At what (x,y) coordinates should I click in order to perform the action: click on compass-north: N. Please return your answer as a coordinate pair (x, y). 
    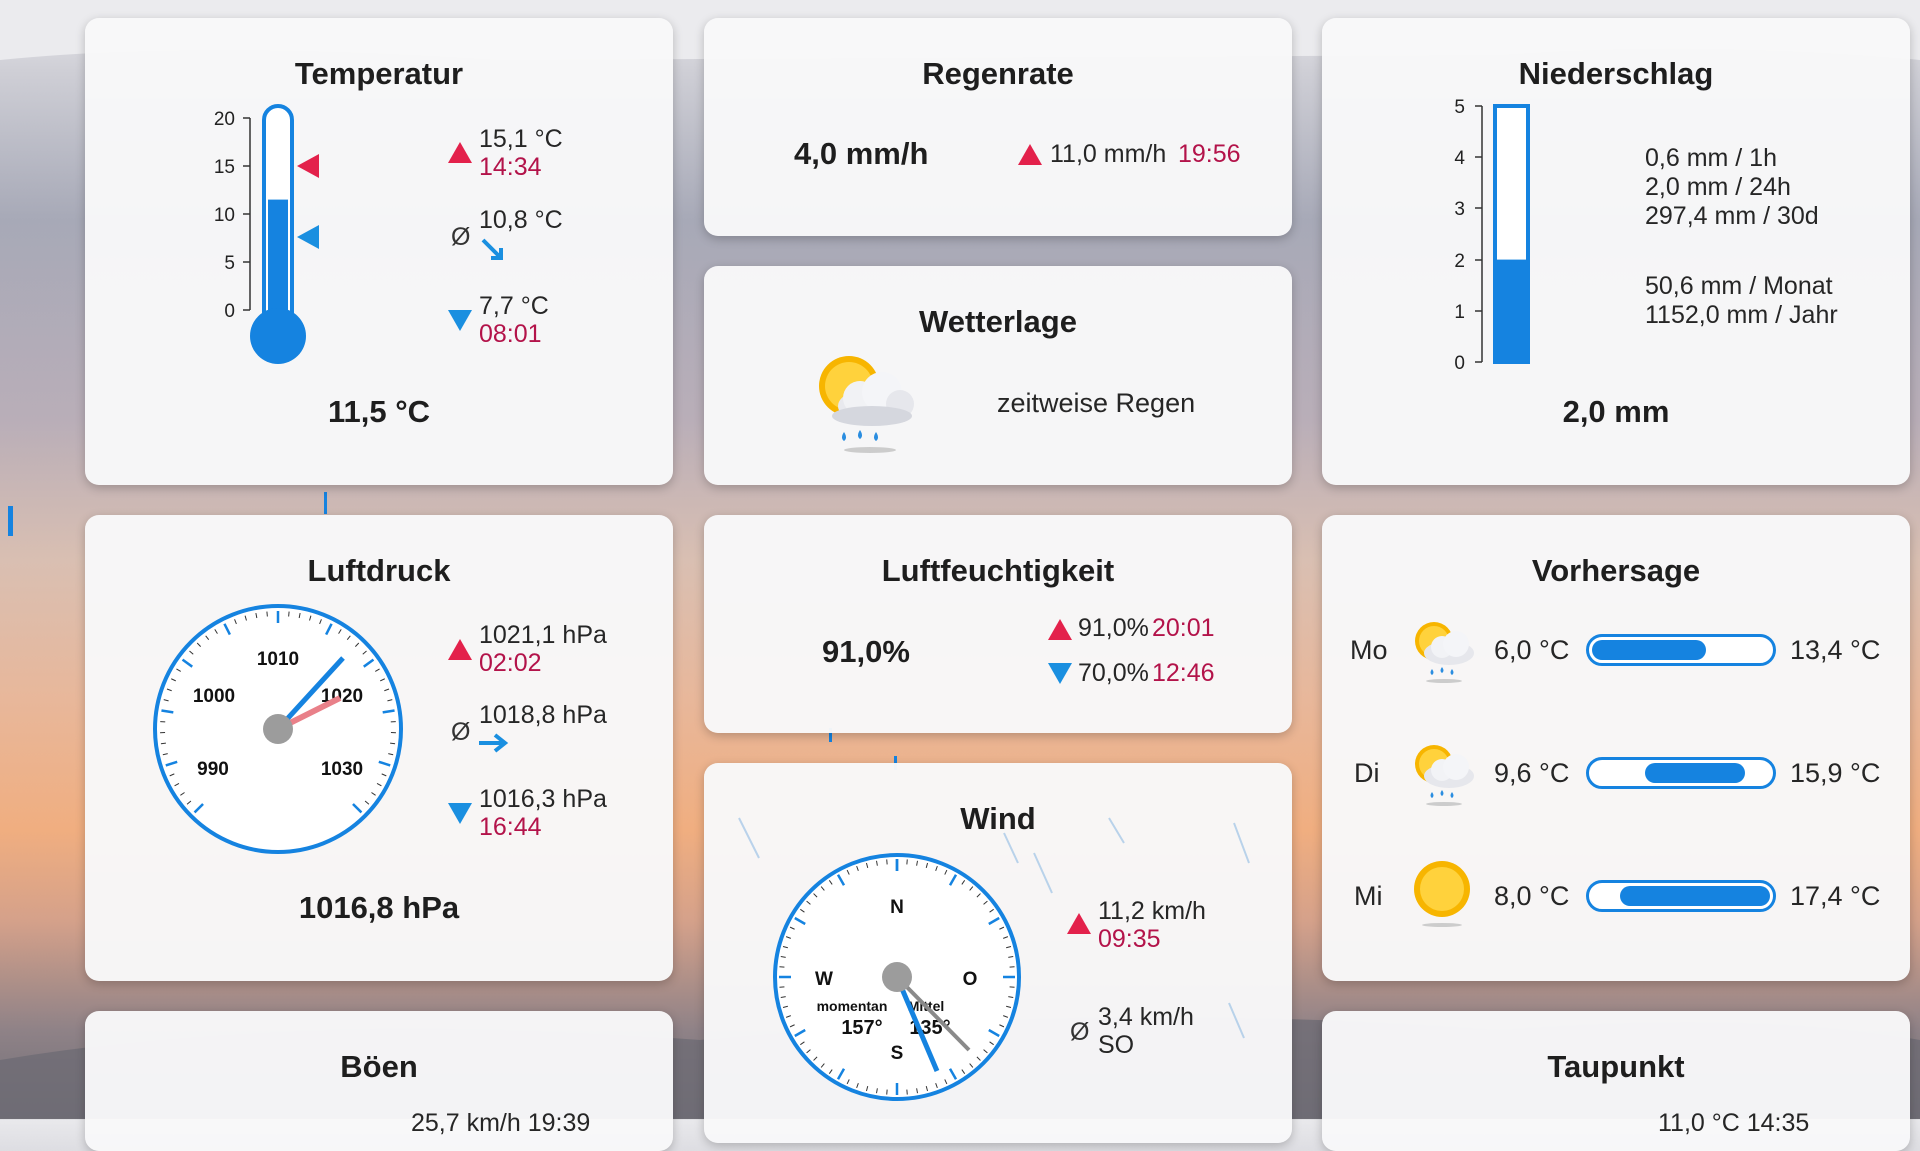
    Looking at the image, I should click on (897, 907).